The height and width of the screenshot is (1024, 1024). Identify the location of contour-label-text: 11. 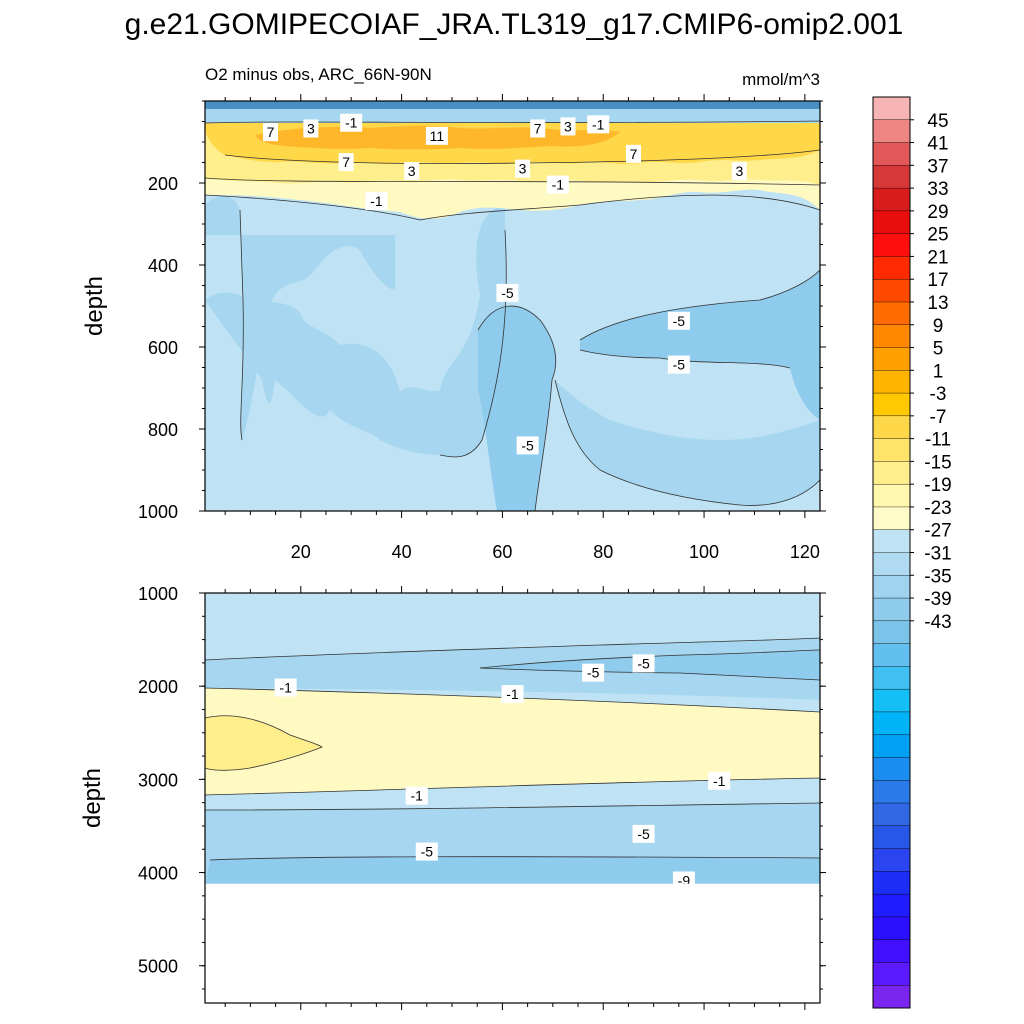
(437, 136).